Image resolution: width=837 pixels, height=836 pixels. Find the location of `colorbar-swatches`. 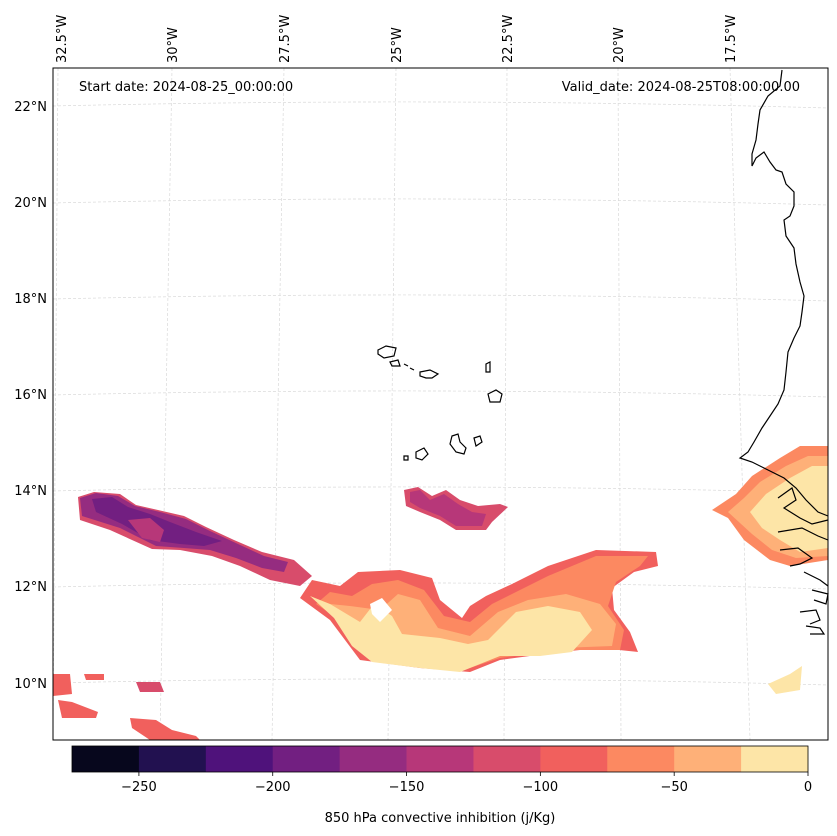

colorbar-swatches is located at coordinates (440, 759).